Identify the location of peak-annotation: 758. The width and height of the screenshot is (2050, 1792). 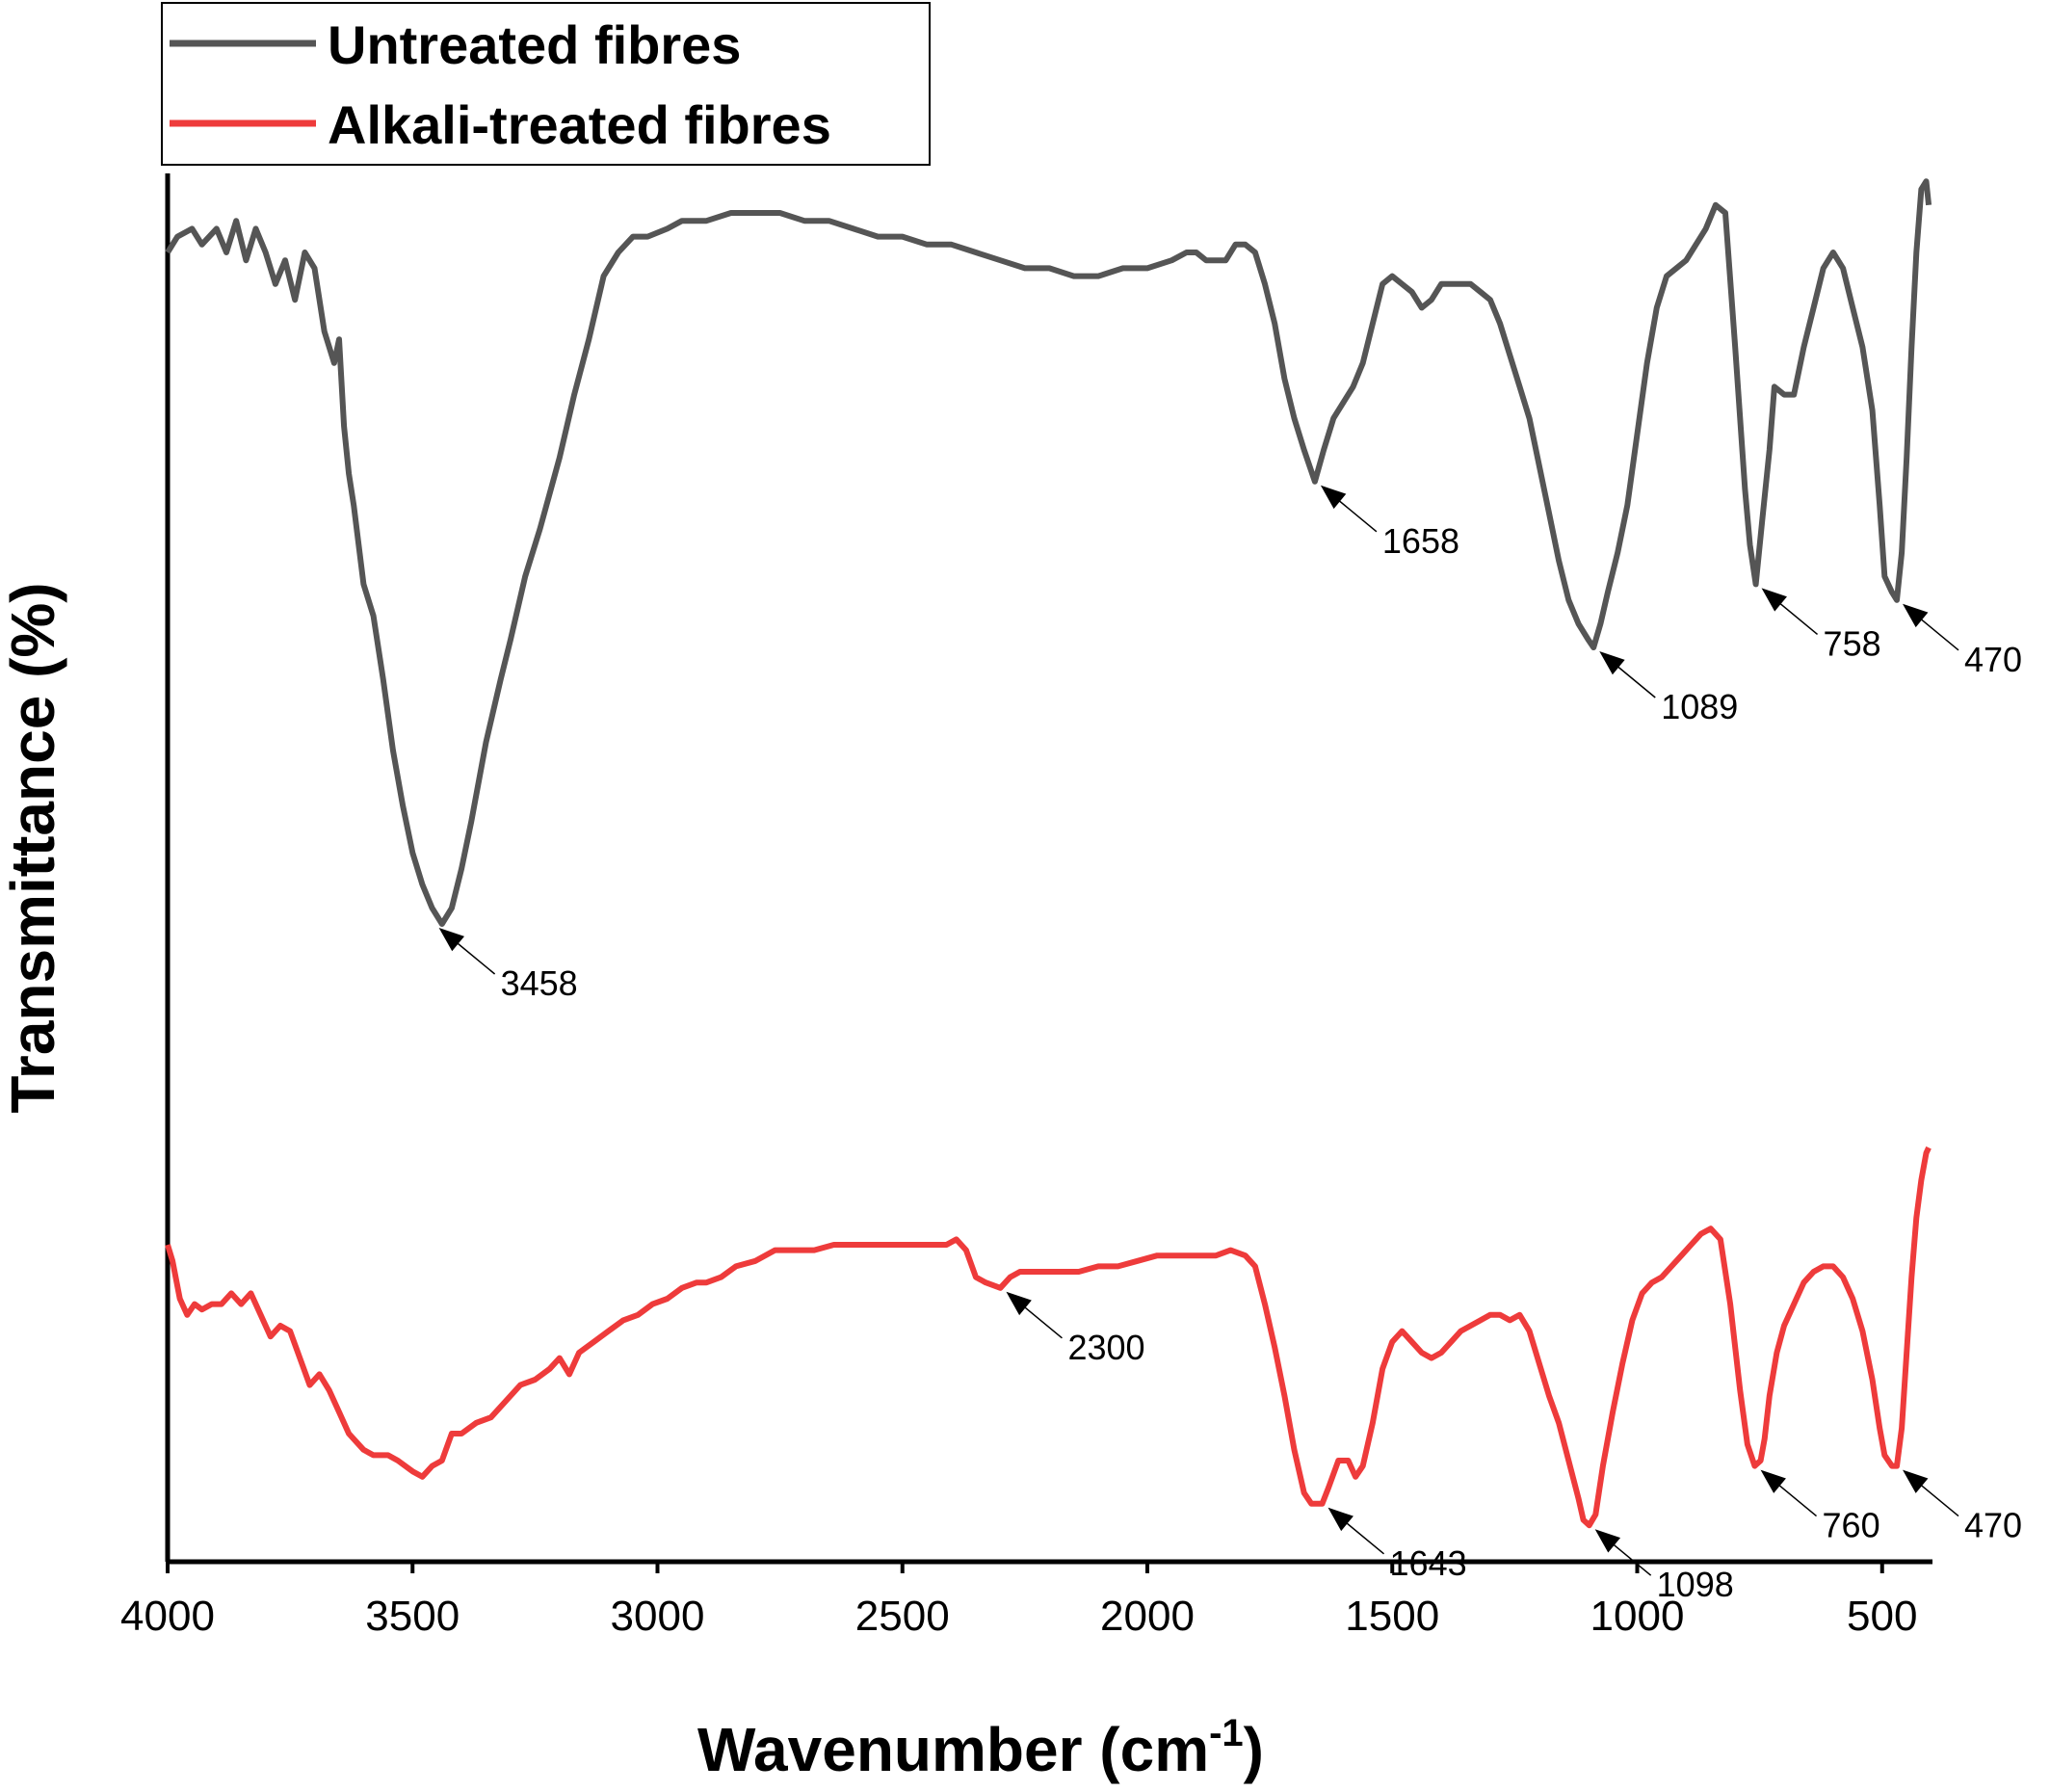
(1821, 625).